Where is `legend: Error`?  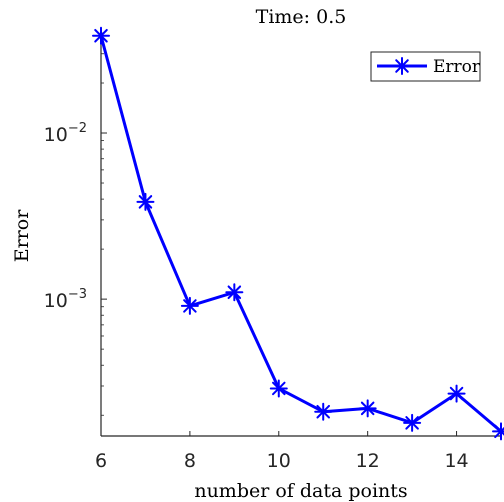 legend: Error is located at coordinates (425, 66).